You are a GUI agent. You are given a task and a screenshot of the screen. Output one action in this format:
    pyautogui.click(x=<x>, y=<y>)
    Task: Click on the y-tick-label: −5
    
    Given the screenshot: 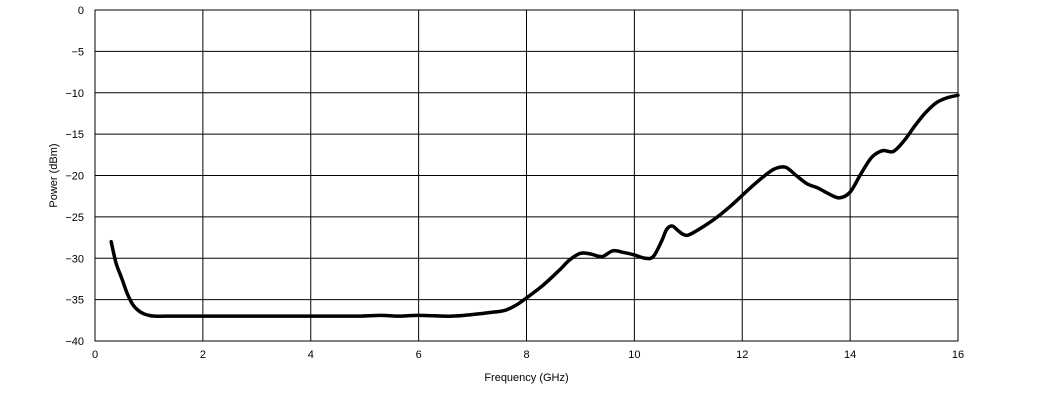 What is the action you would take?
    pyautogui.click(x=77, y=52)
    